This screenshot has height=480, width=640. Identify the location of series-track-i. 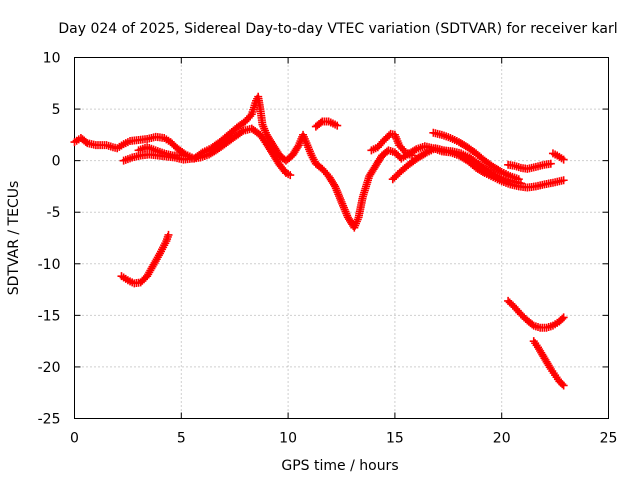
(558, 156).